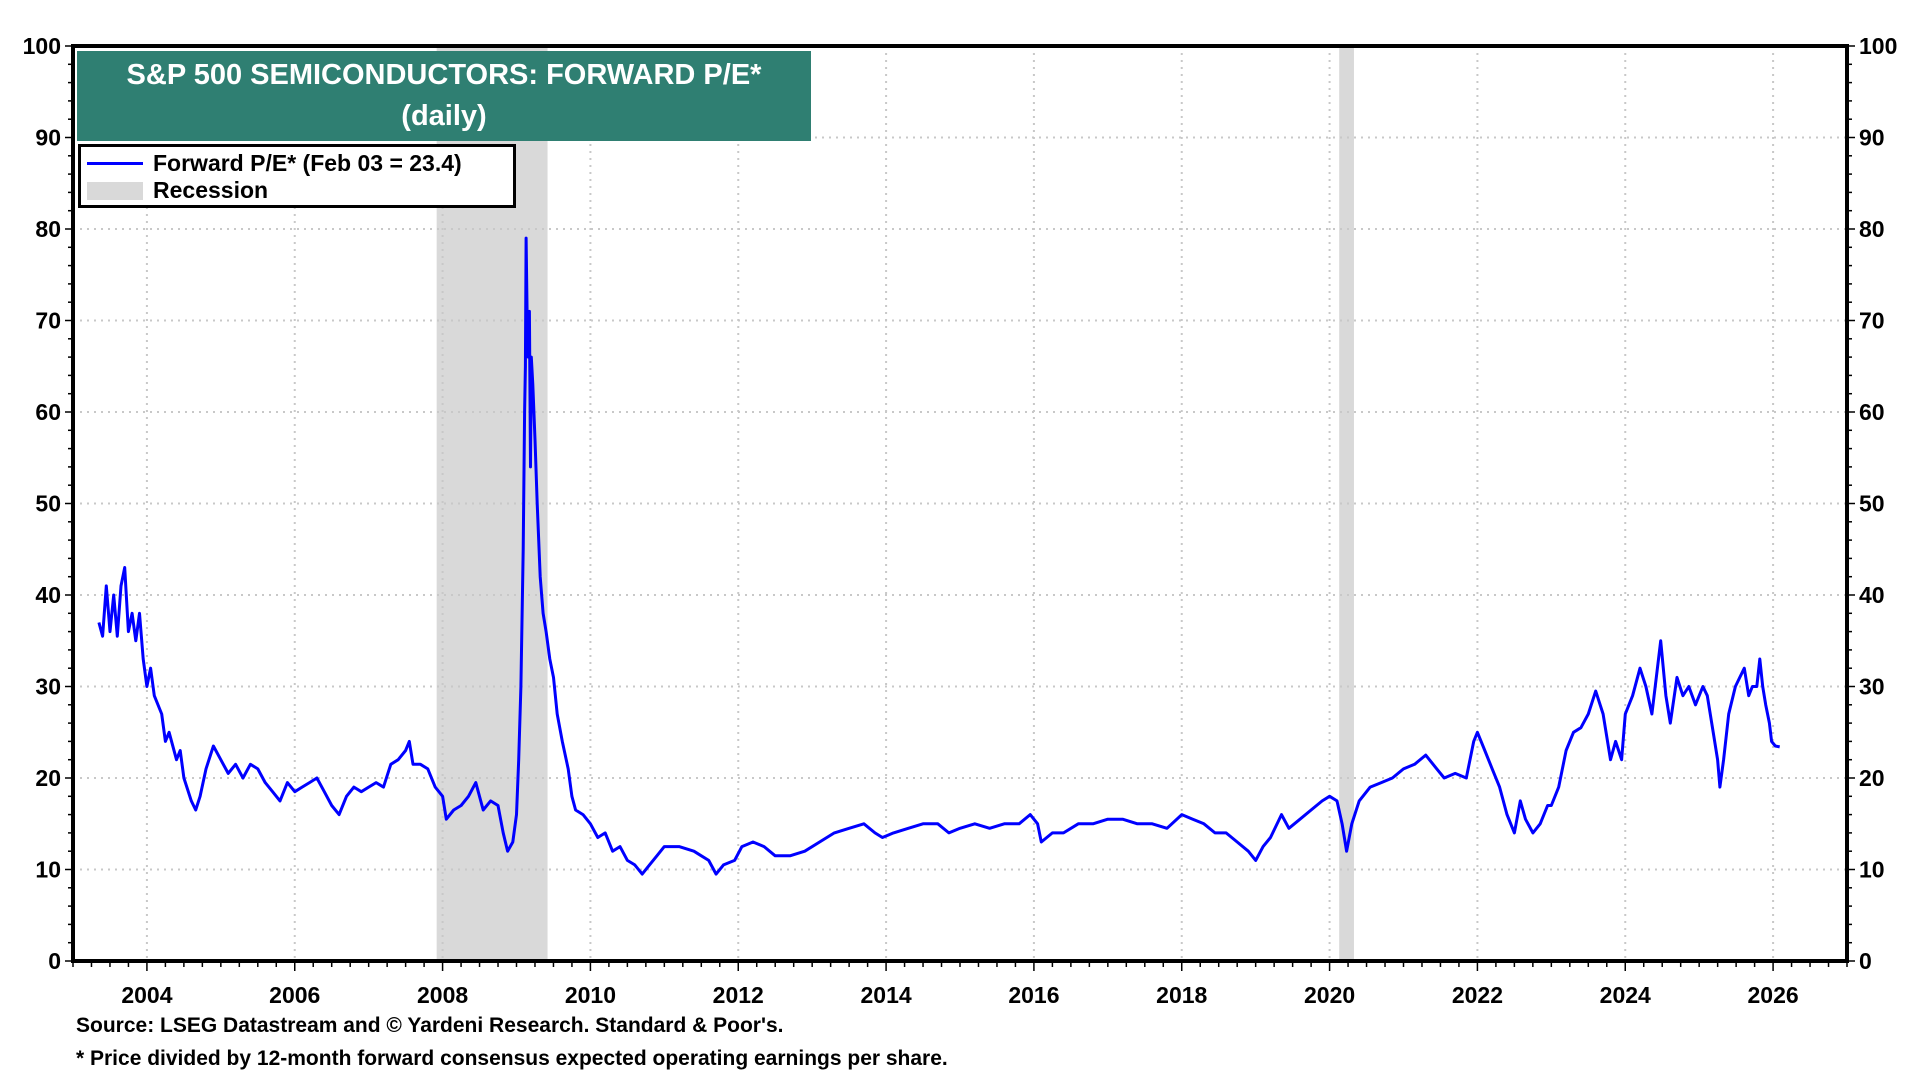 This screenshot has height=1080, width=1920. I want to click on y-tick-label-right: 20, so click(1872, 778).